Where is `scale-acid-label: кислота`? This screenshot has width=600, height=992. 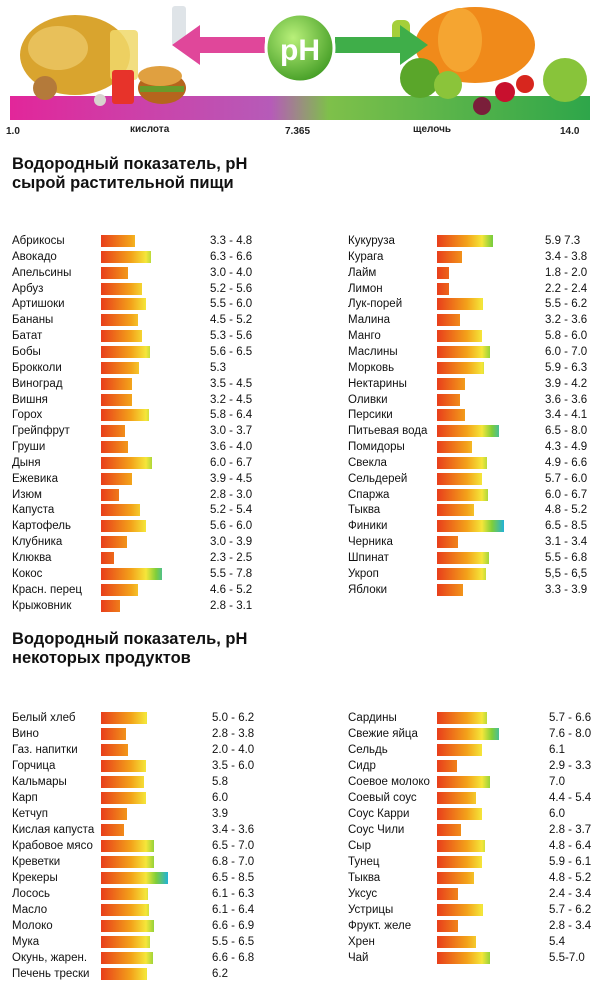 scale-acid-label: кислота is located at coordinates (150, 129).